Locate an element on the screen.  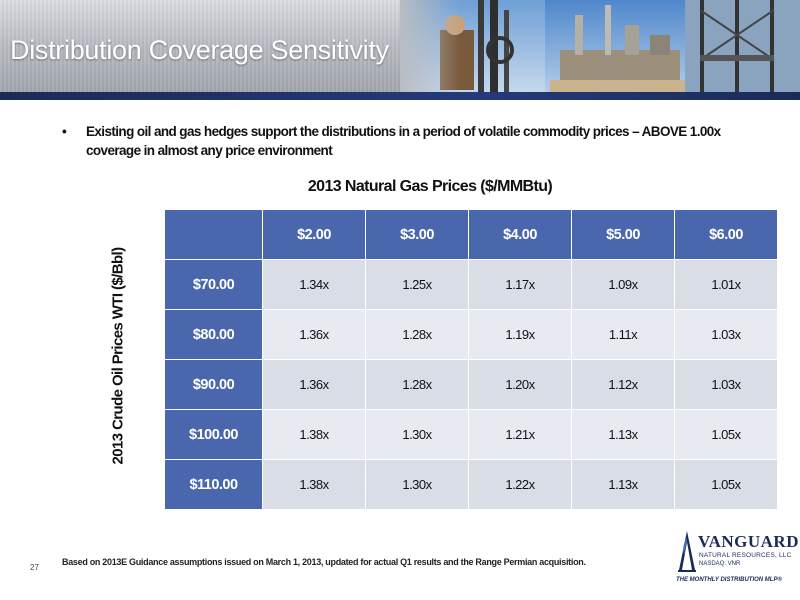
table-cell: 1.25x is located at coordinates (417, 284).